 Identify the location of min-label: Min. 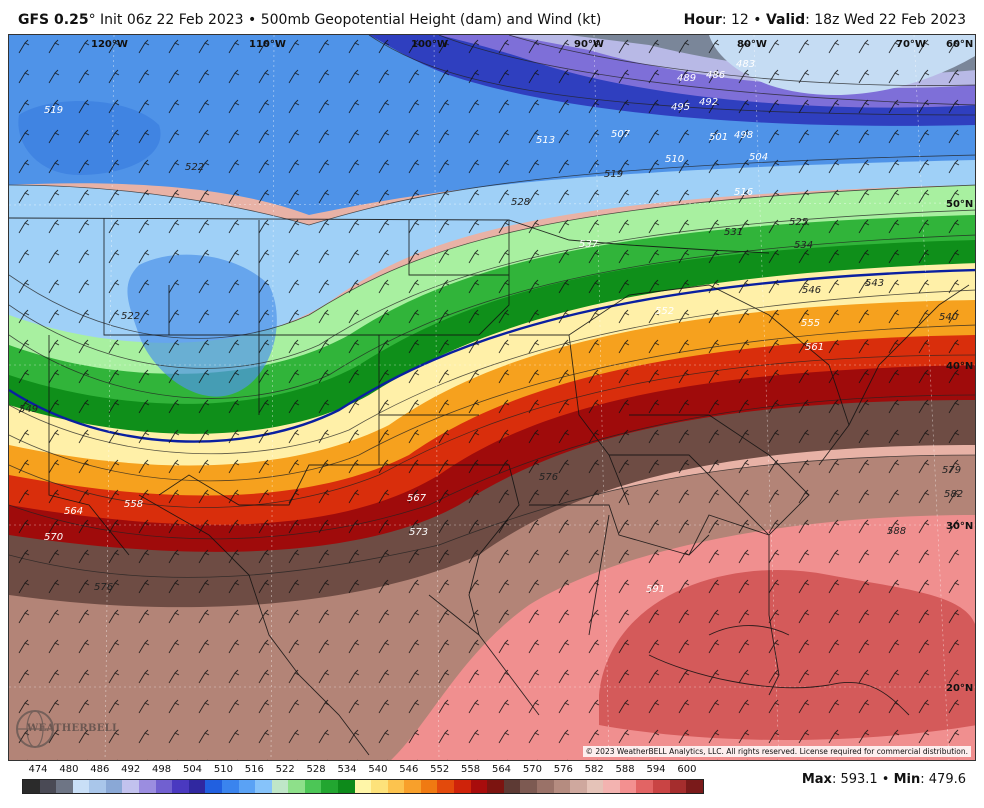
(907, 779).